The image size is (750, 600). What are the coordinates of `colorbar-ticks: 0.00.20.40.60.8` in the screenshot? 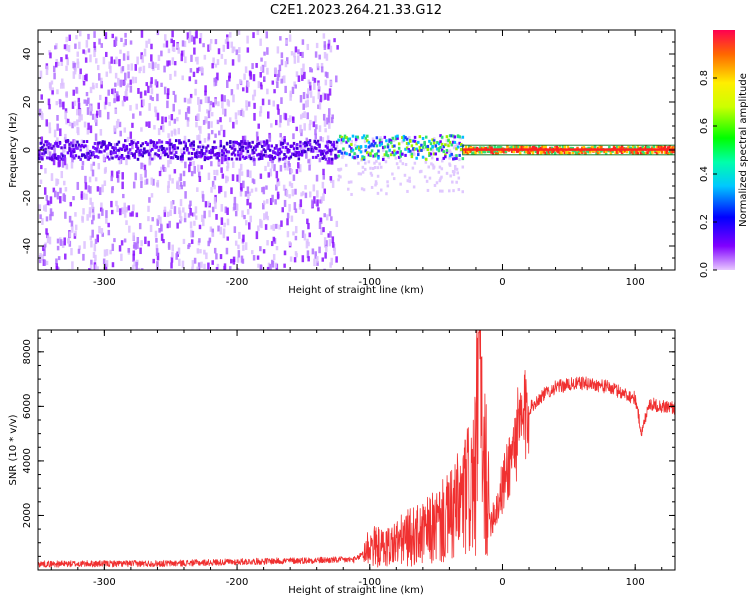 It's located at (708, 174).